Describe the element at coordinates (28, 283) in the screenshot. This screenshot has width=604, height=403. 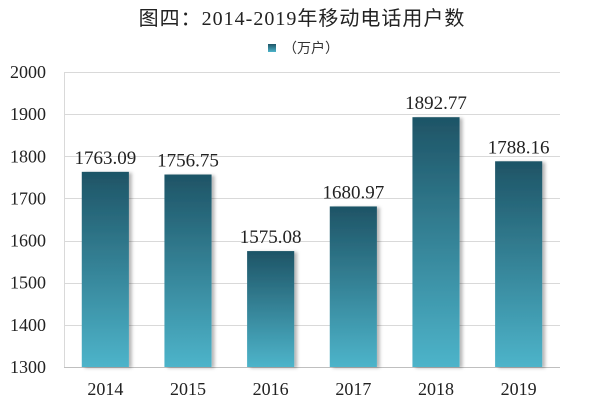
I see `y-tick-label: 1500` at that location.